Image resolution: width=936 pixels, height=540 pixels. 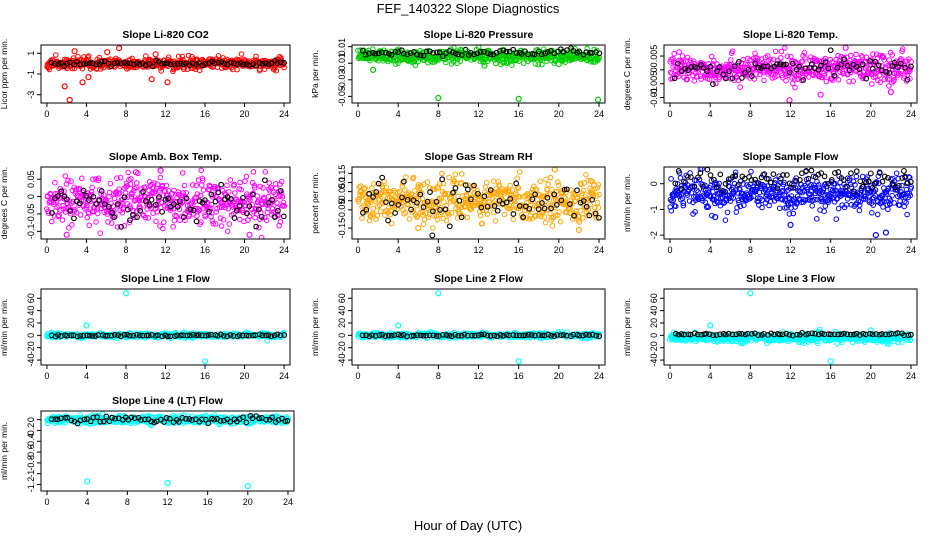 I want to click on y-tick-label: -20, so click(x=31, y=347).